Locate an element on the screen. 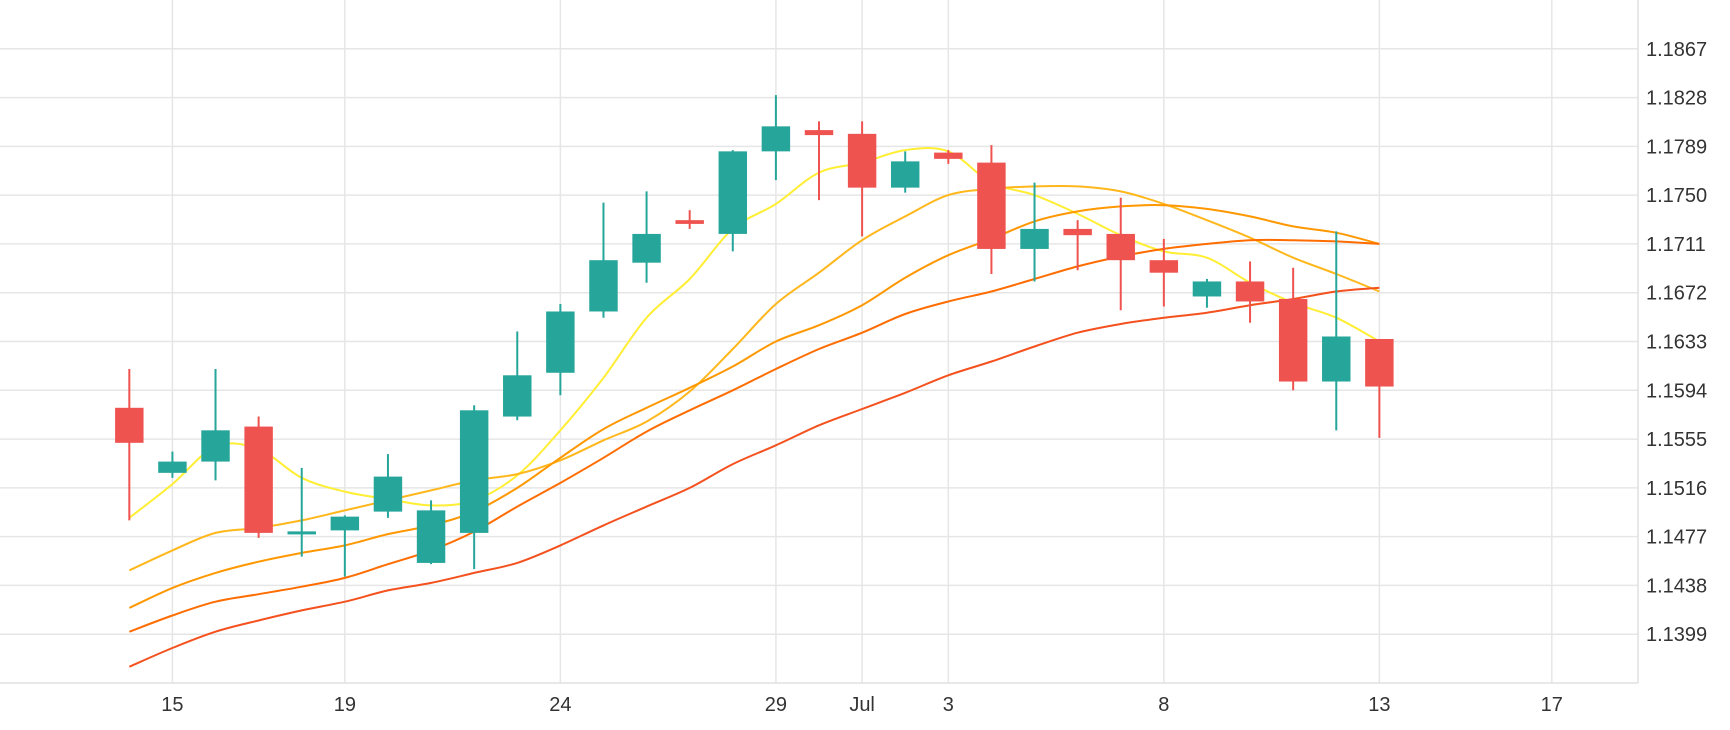 Image resolution: width=1730 pixels, height=730 pixels. x-tick-label: 15 is located at coordinates (172, 705).